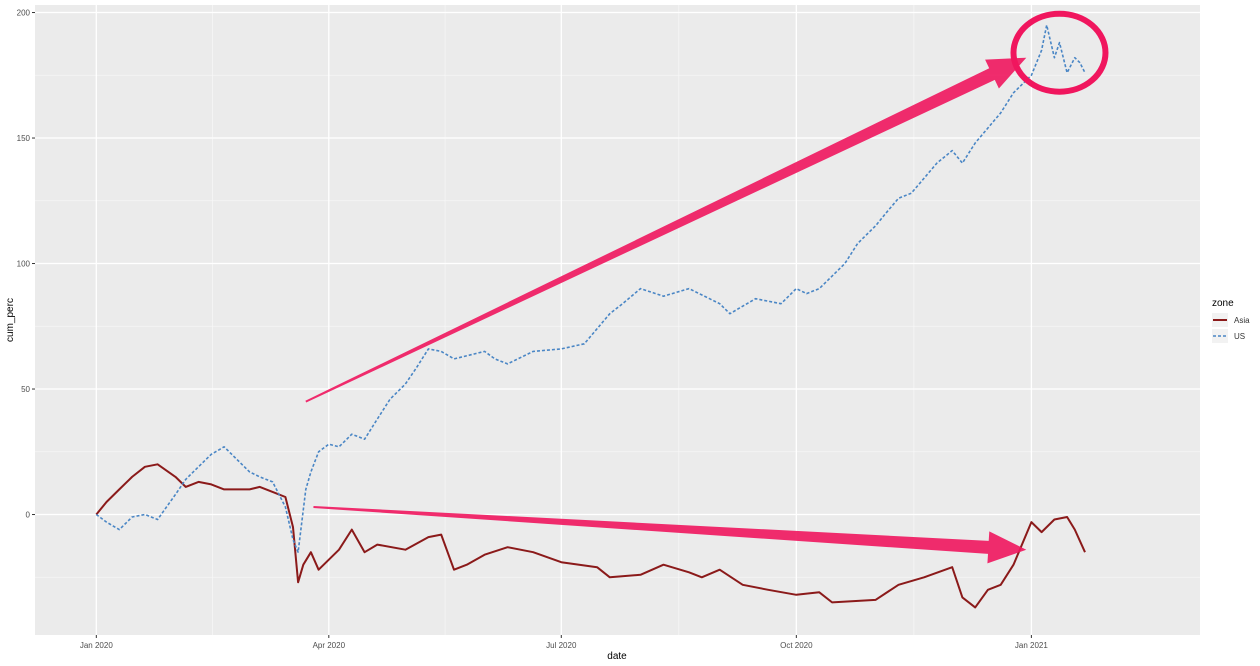 The height and width of the screenshot is (666, 1260). What do you see at coordinates (96, 645) in the screenshot?
I see `x-tick-label: Jan 2020` at bounding box center [96, 645].